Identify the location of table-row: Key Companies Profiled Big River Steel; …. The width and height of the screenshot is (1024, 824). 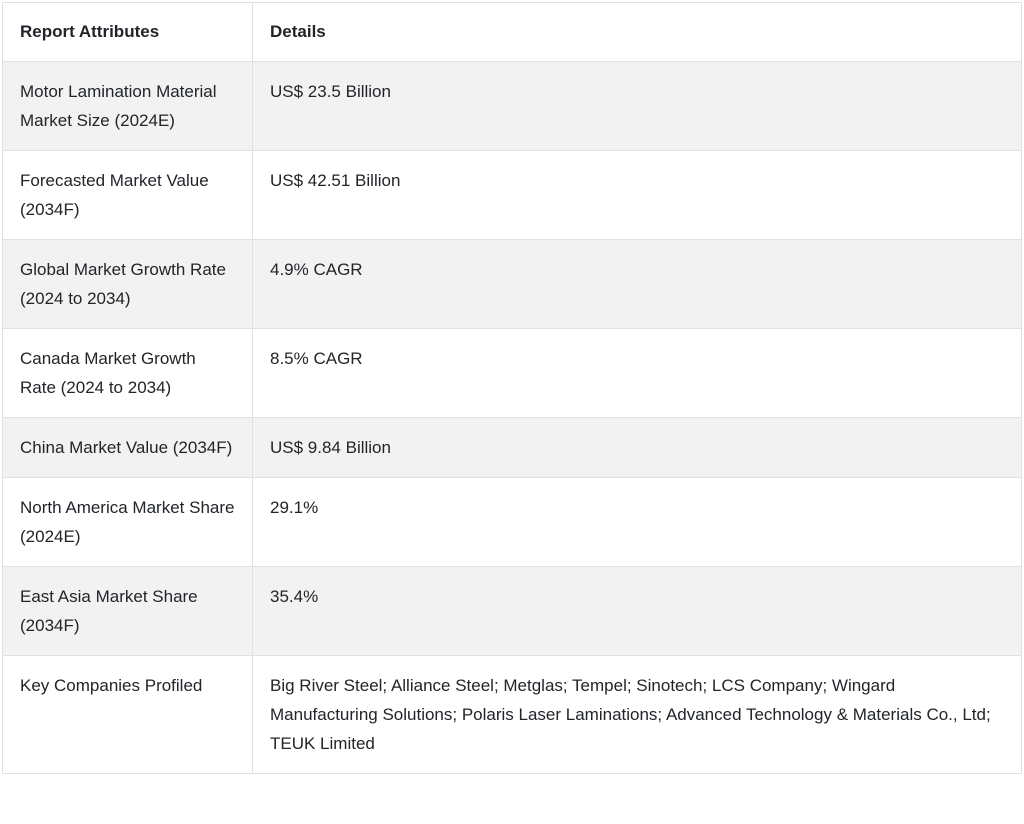
(512, 714).